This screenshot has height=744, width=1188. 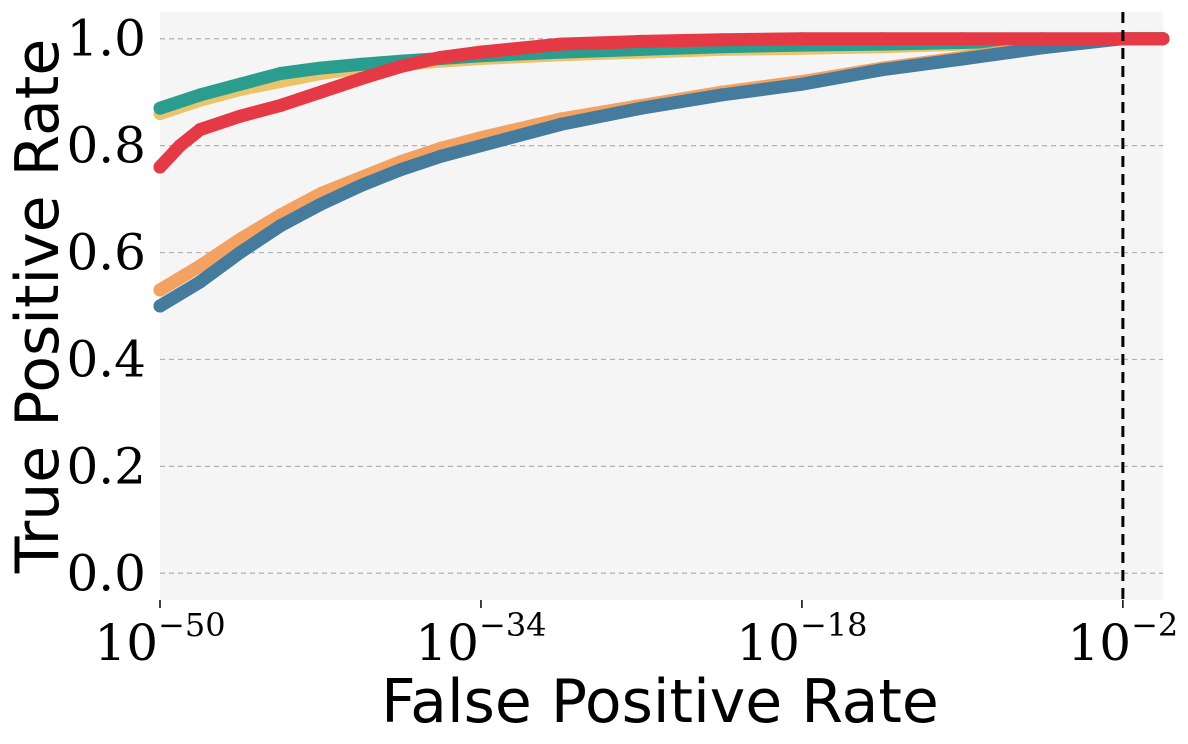 What do you see at coordinates (106, 573) in the screenshot?
I see `y-tick-label: 0.0` at bounding box center [106, 573].